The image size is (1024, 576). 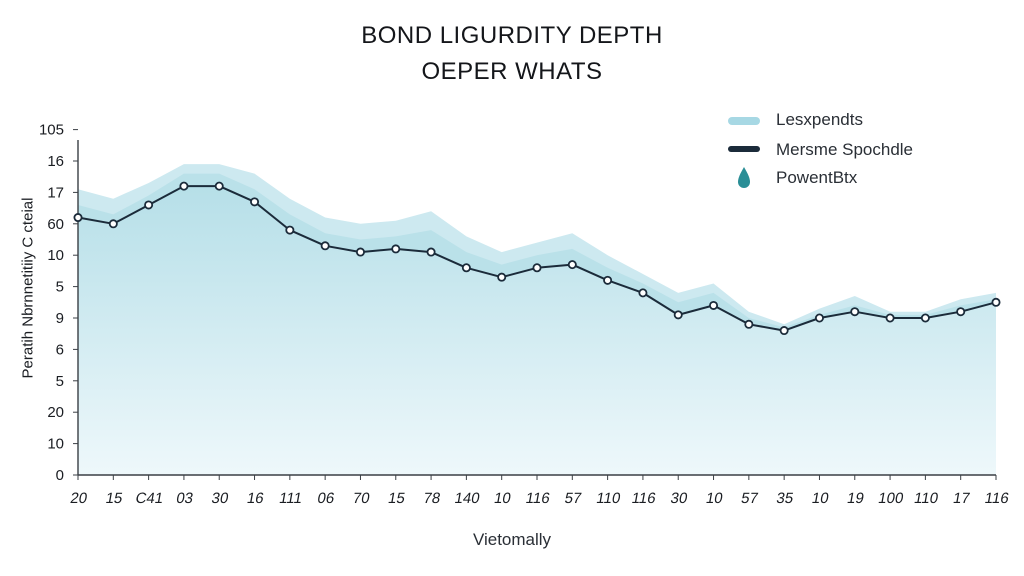 I want to click on x-tick-label: C41, so click(x=149, y=498).